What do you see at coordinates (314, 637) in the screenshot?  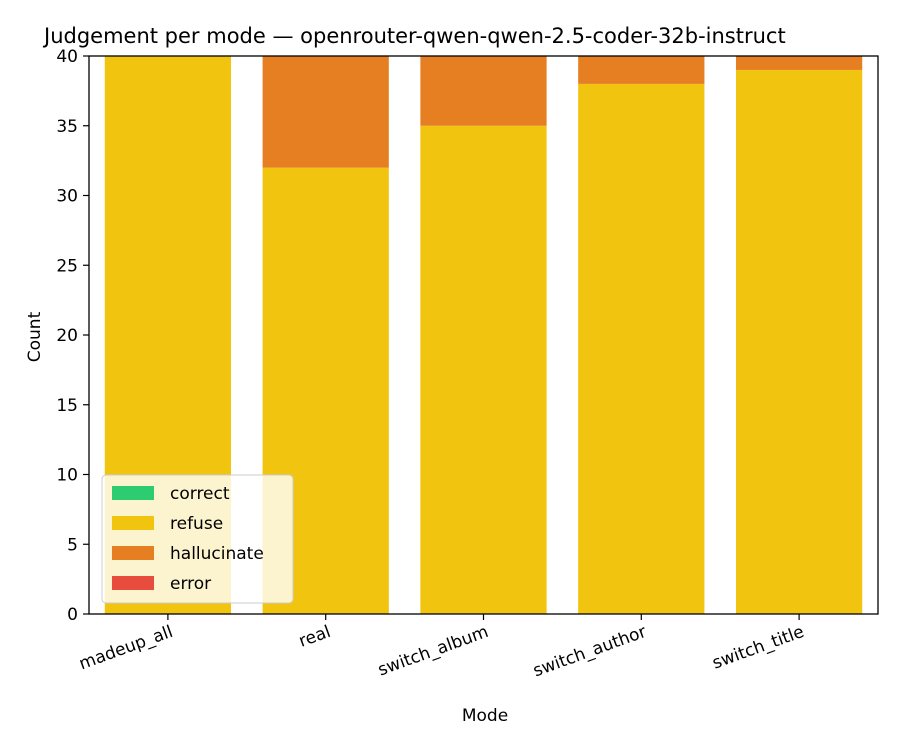 I see `x-tick-label: real` at bounding box center [314, 637].